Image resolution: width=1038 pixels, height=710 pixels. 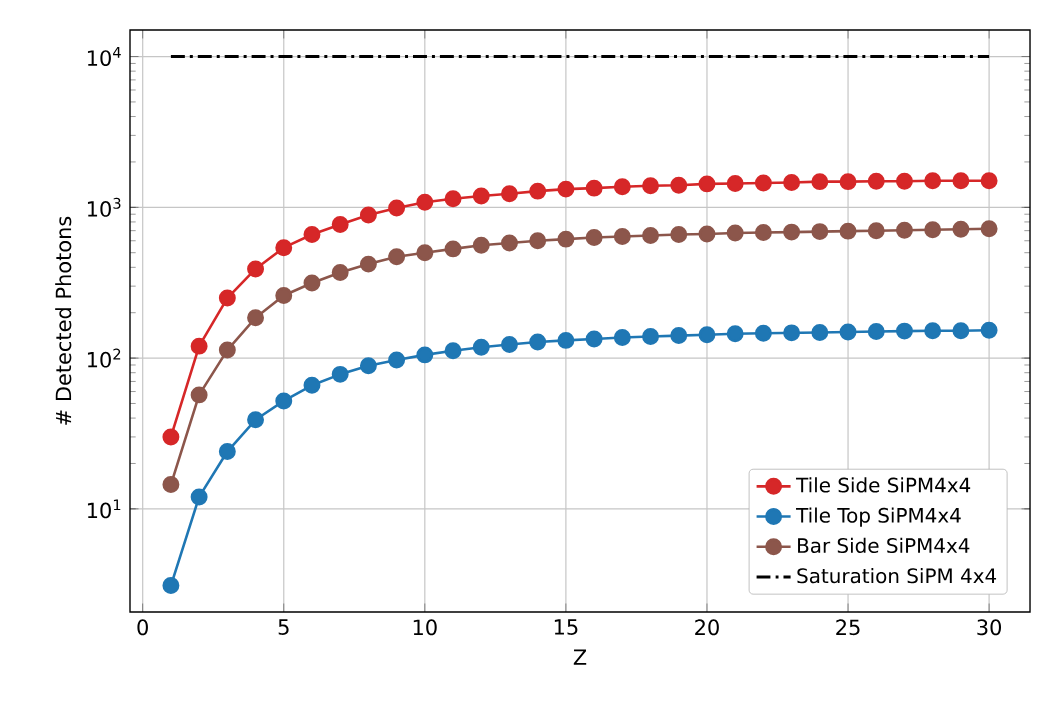 What do you see at coordinates (104, 358) in the screenshot?
I see `y-tick-label: 10$^{2}$` at bounding box center [104, 358].